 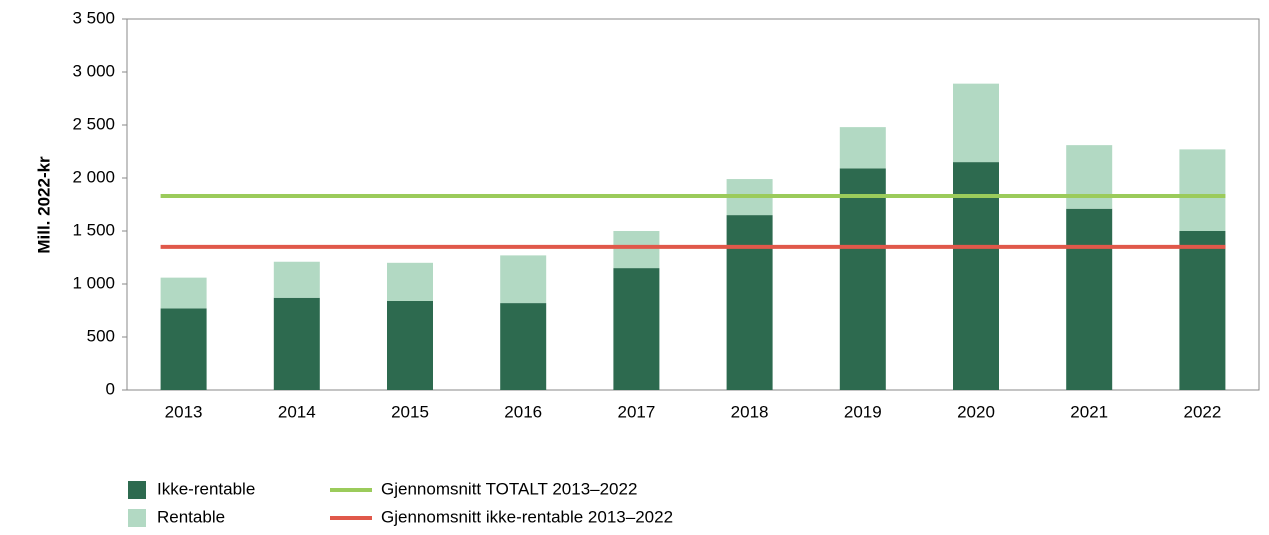 I want to click on x-tick-label: 2017, so click(x=636, y=411).